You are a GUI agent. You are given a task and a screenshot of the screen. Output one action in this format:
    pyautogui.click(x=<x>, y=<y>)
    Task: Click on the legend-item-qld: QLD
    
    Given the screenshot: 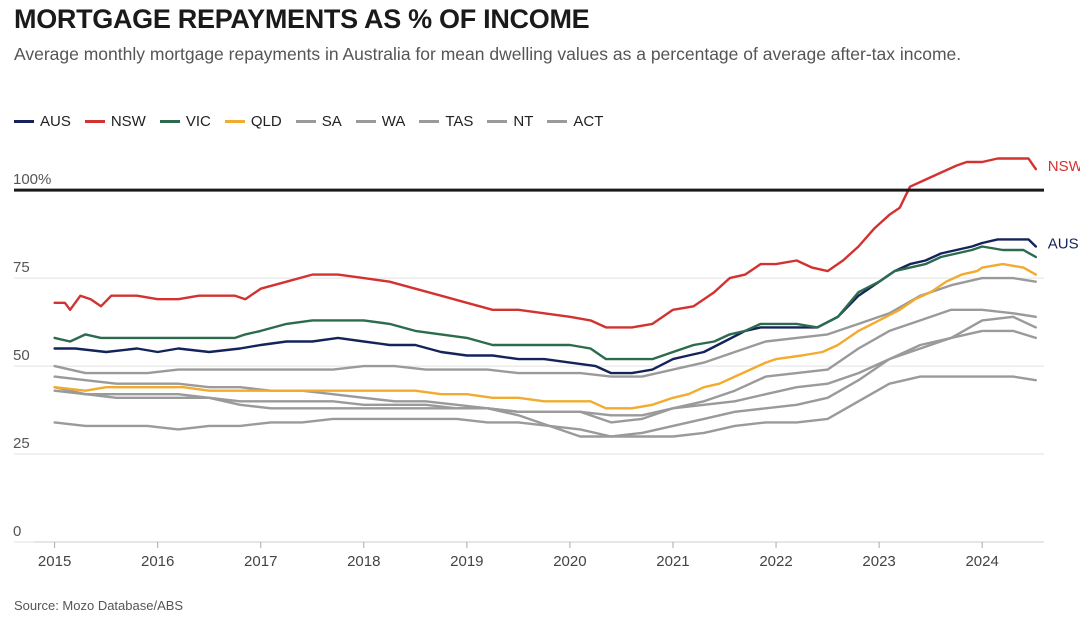 What is the action you would take?
    pyautogui.click(x=253, y=121)
    